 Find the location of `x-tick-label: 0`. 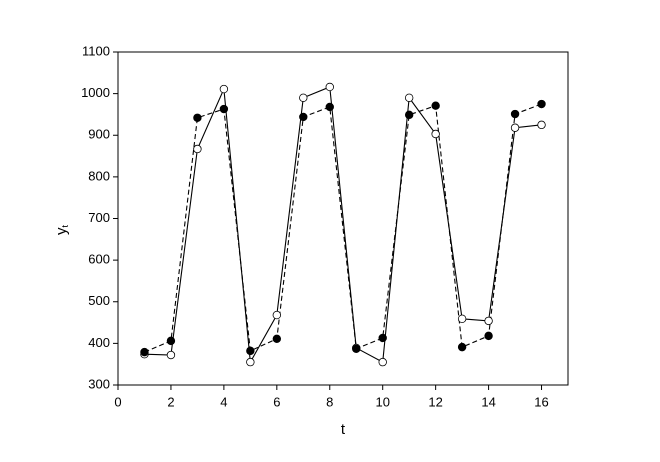

x-tick-label: 0 is located at coordinates (117, 401).